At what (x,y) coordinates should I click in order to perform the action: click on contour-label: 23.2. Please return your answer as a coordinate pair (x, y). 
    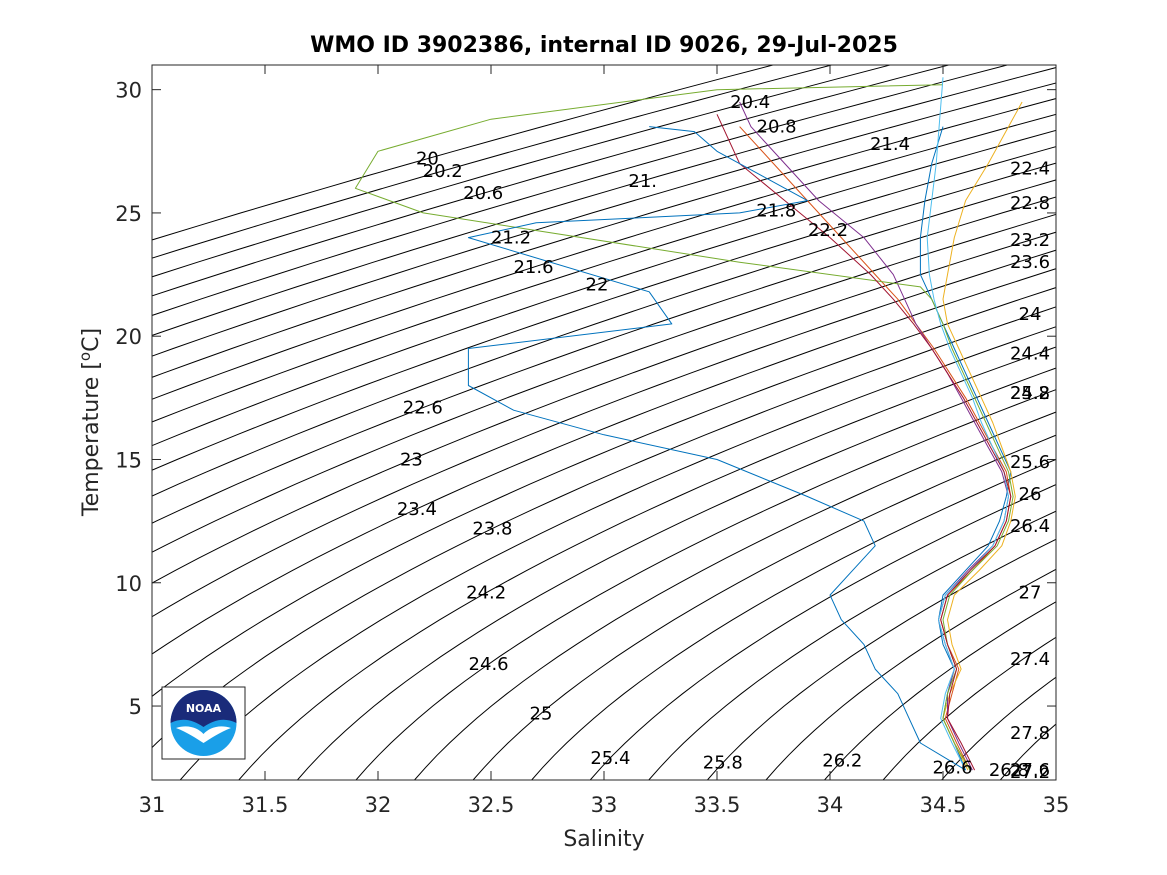
    Looking at the image, I should click on (1030, 240).